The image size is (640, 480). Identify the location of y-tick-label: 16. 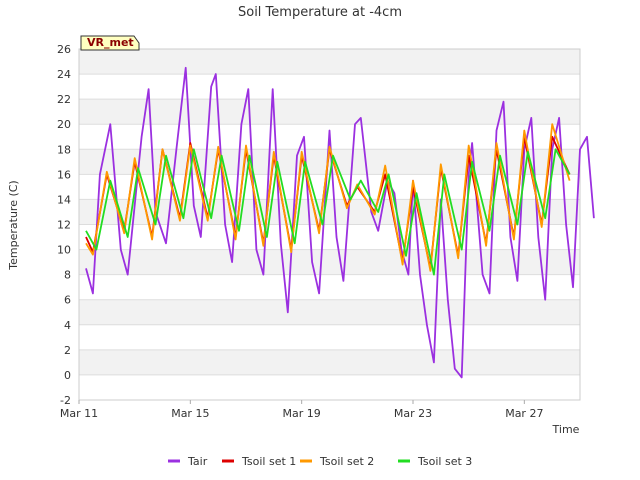
(64, 174).